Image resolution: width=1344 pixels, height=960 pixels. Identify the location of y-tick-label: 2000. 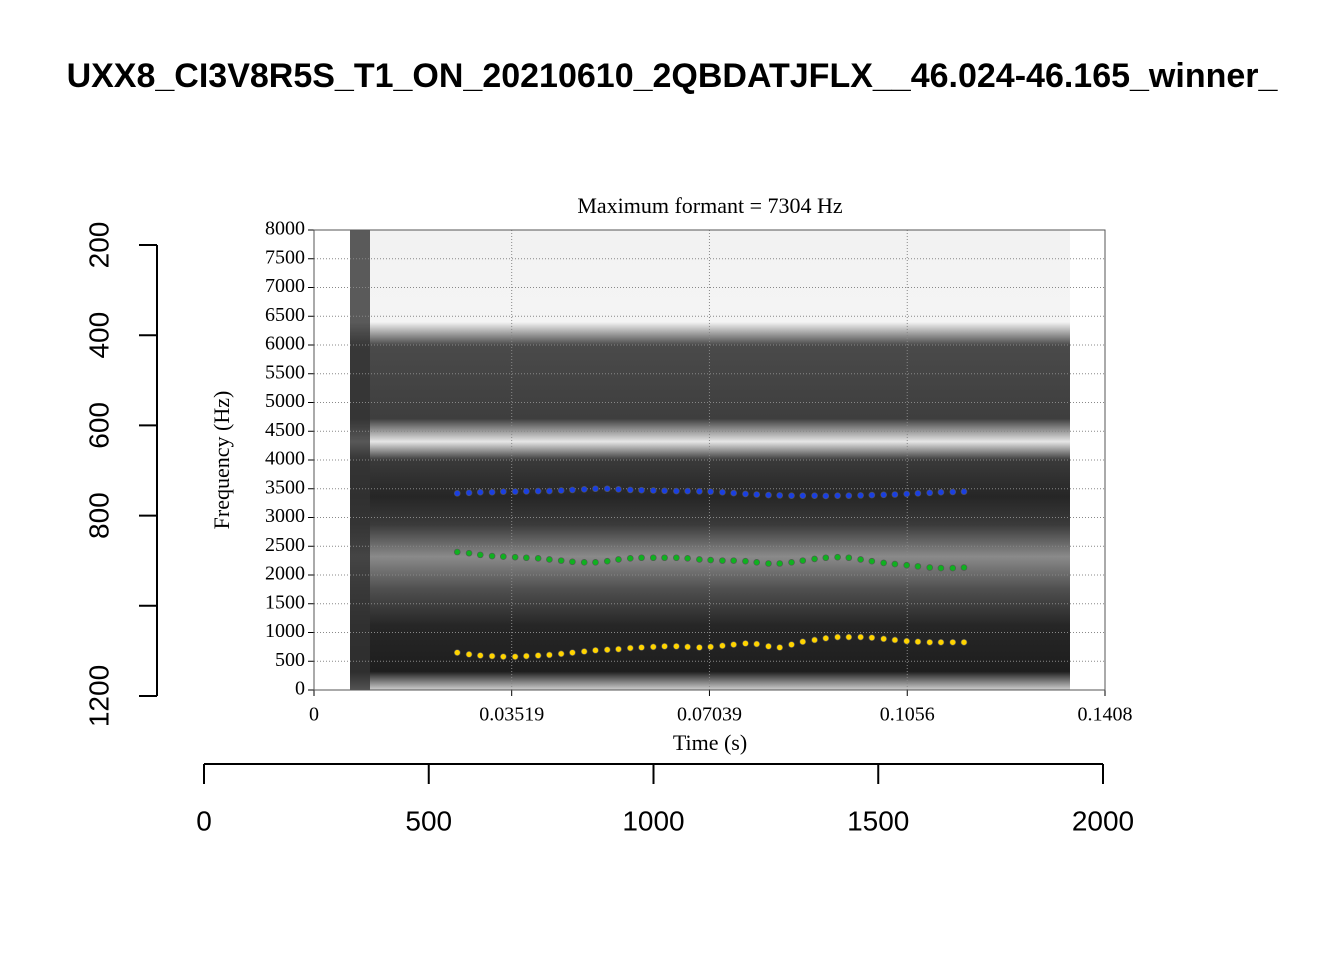
(285, 574).